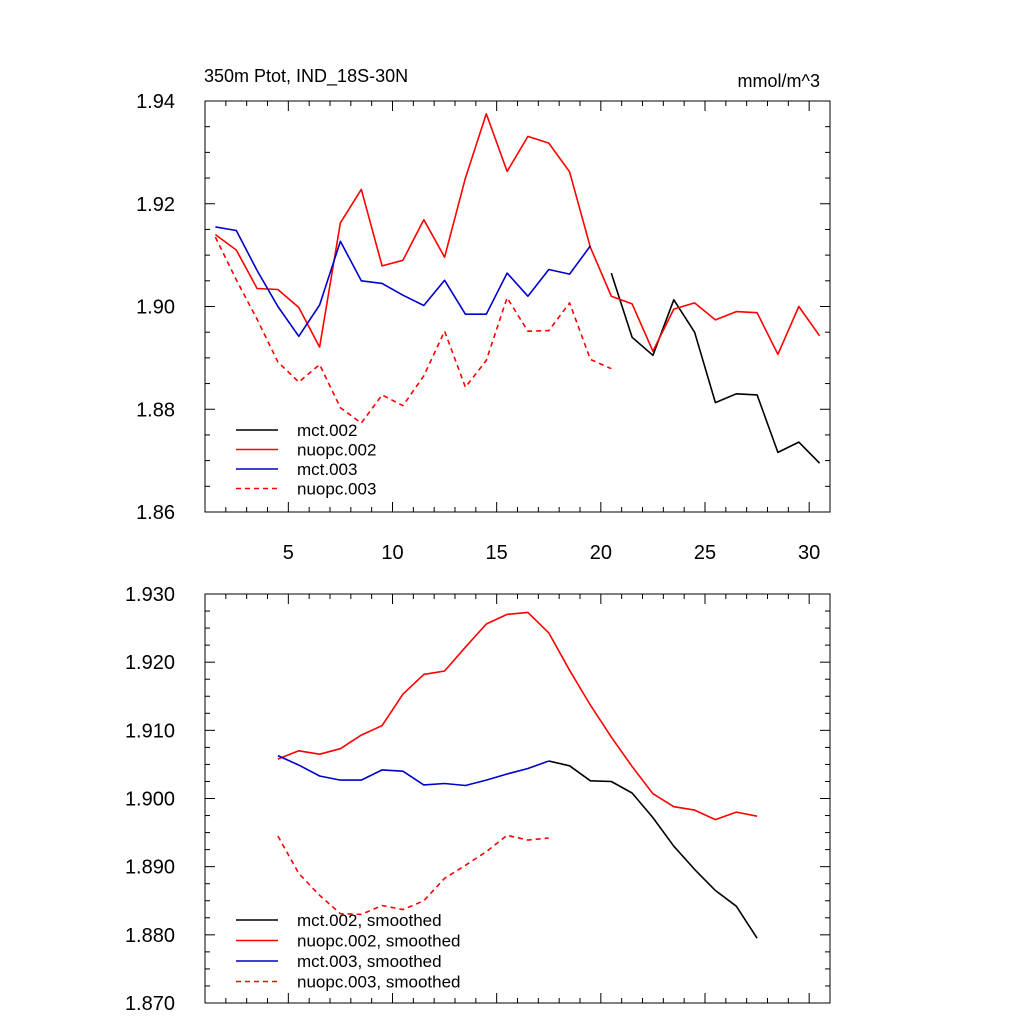 The width and height of the screenshot is (1024, 1024). Describe the element at coordinates (288, 553) in the screenshot. I see `x-tick-label: 5` at that location.